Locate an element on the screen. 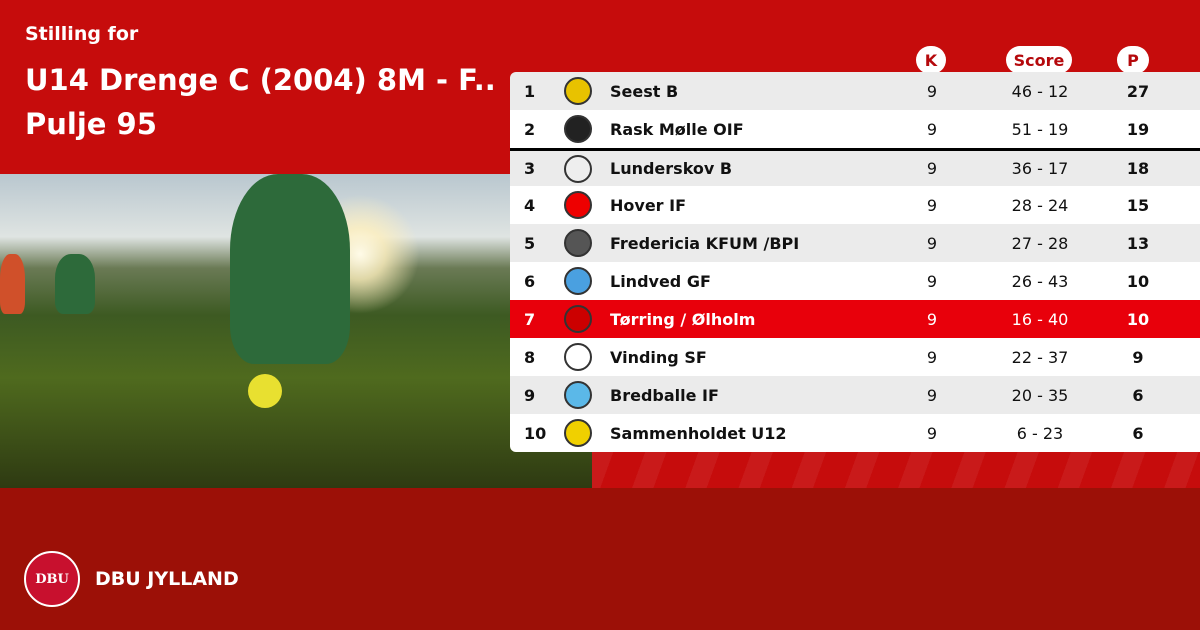 This screenshot has width=1200, height=630. position: 4 is located at coordinates (530, 205).